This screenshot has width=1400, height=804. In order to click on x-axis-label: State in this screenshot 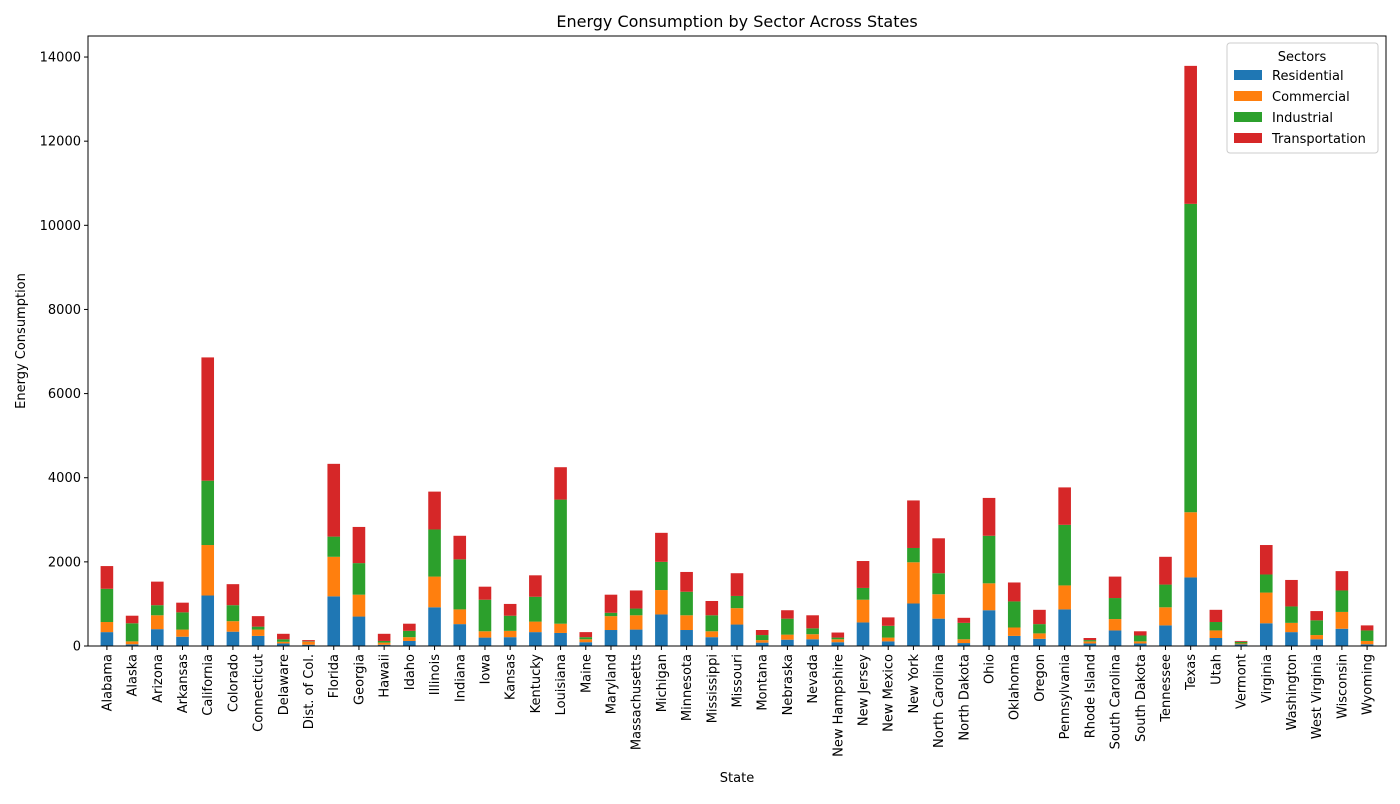, I will do `click(737, 778)`.